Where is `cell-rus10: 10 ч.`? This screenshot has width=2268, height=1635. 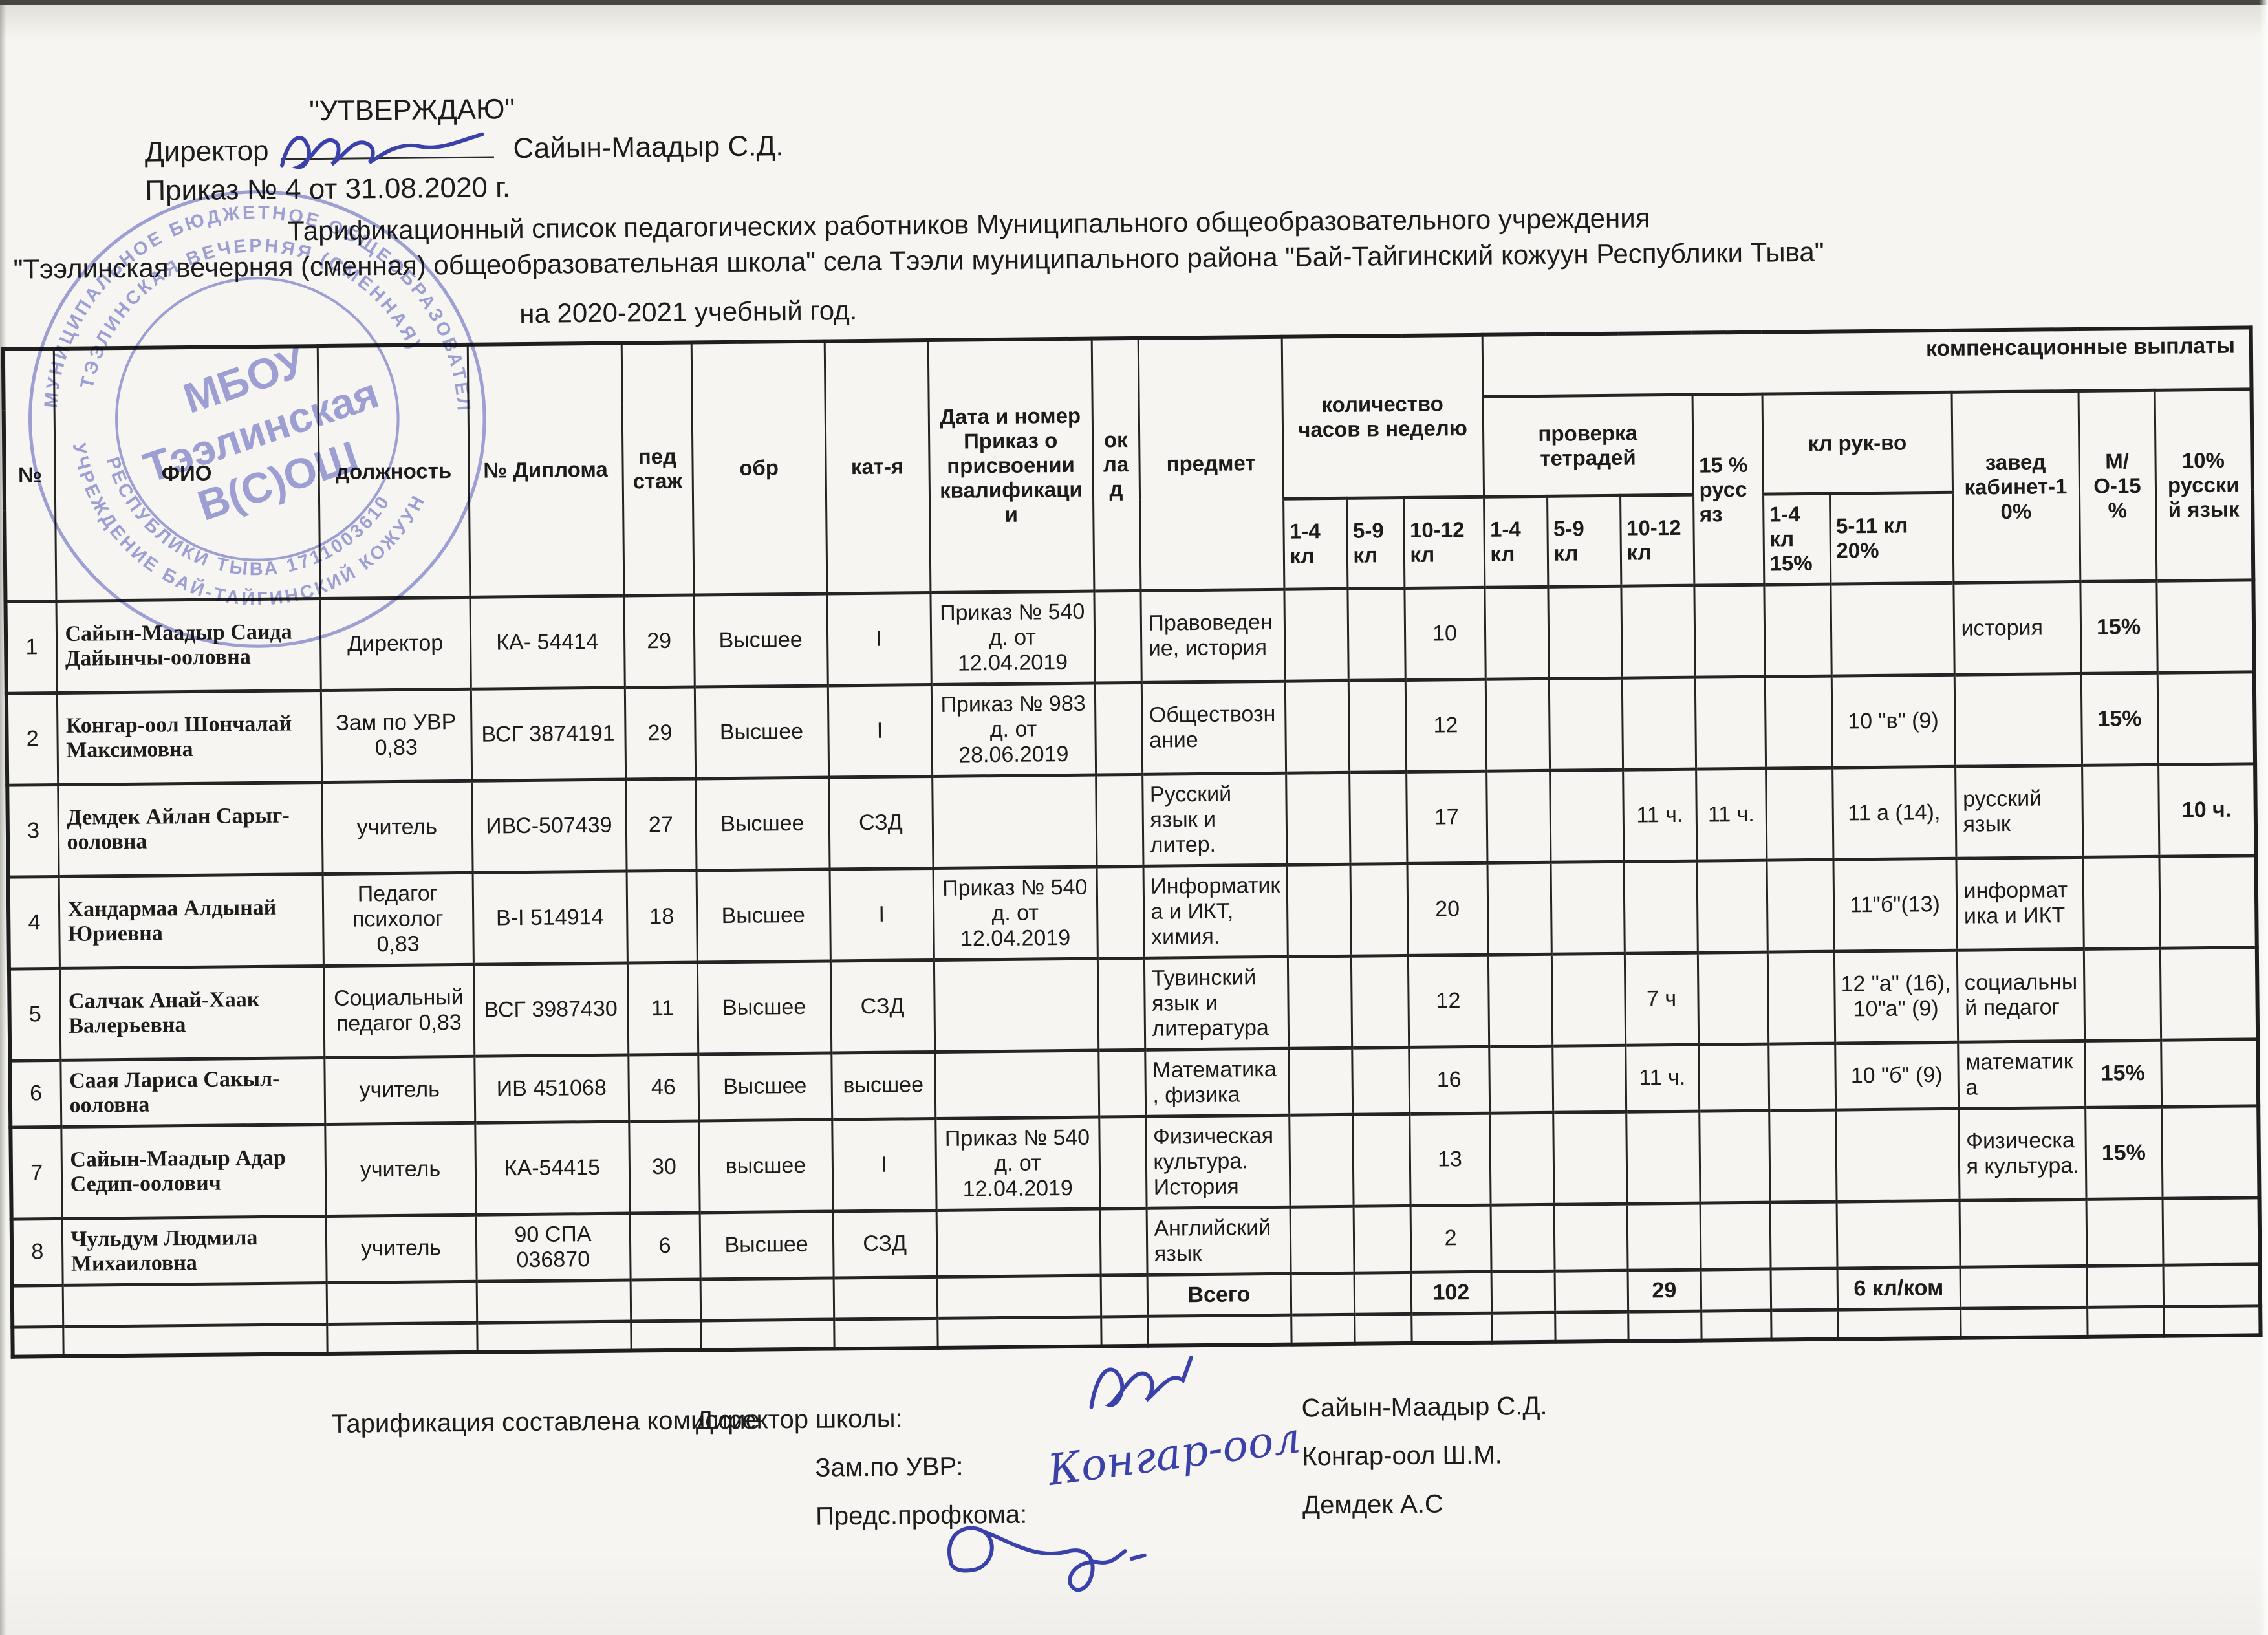 cell-rus10: 10 ч. is located at coordinates (2207, 809).